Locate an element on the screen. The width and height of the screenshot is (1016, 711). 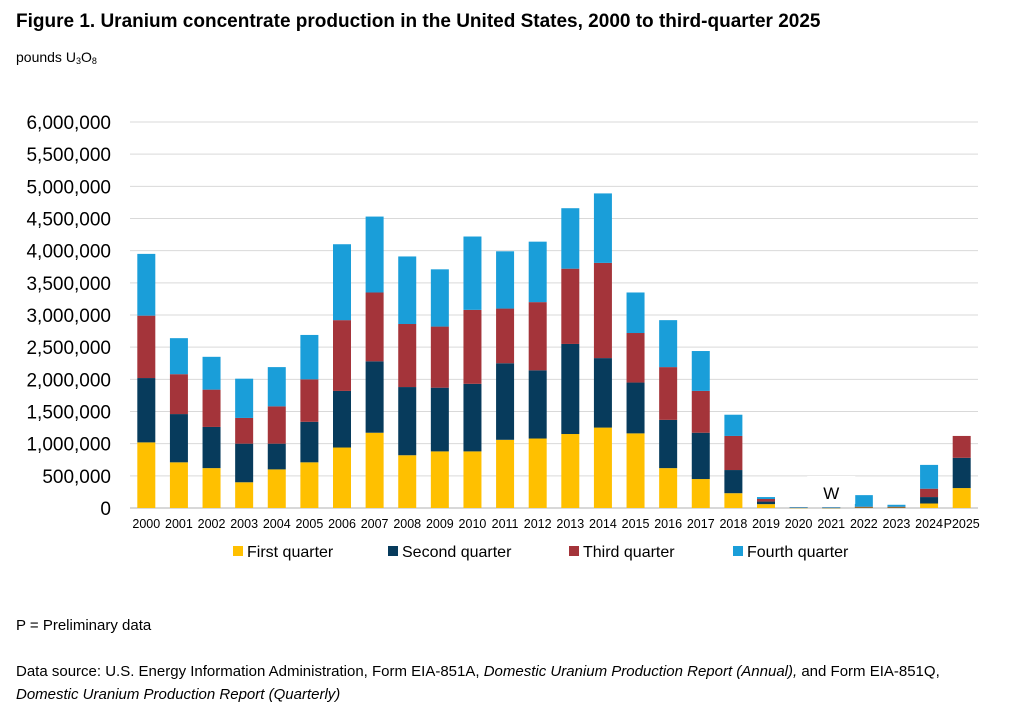
x-tick-label: 2003 is located at coordinates (244, 524).